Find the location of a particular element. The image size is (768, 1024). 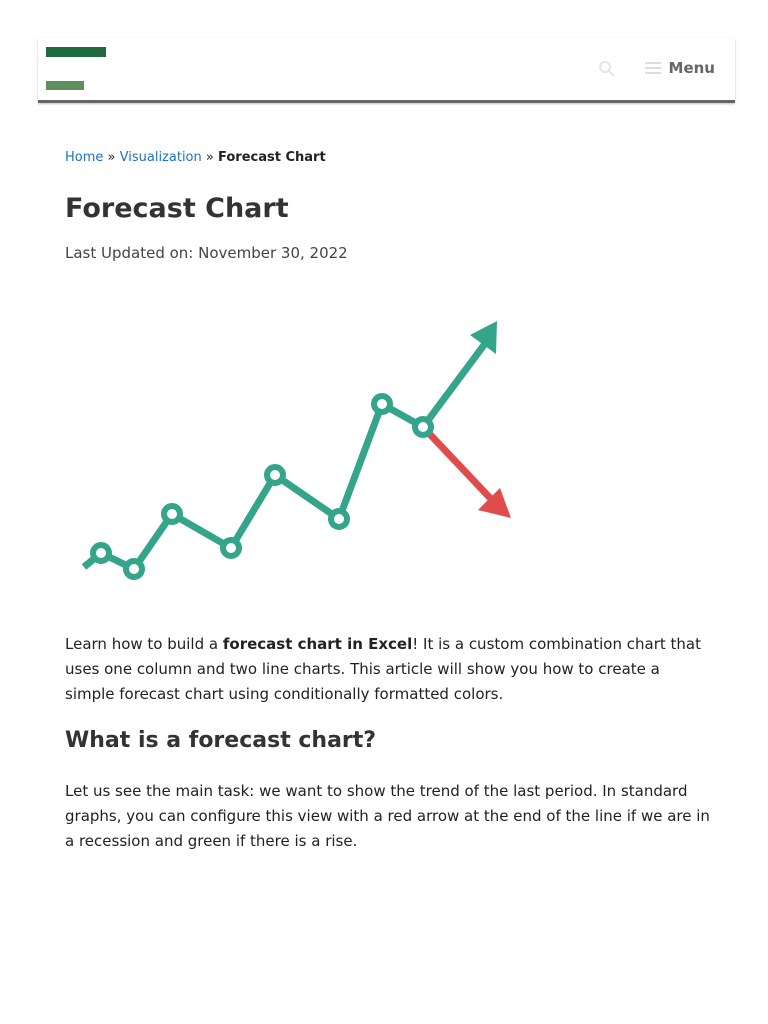

breadcrumb: Home » Visualization » Forecast Chart is located at coordinates (195, 157).